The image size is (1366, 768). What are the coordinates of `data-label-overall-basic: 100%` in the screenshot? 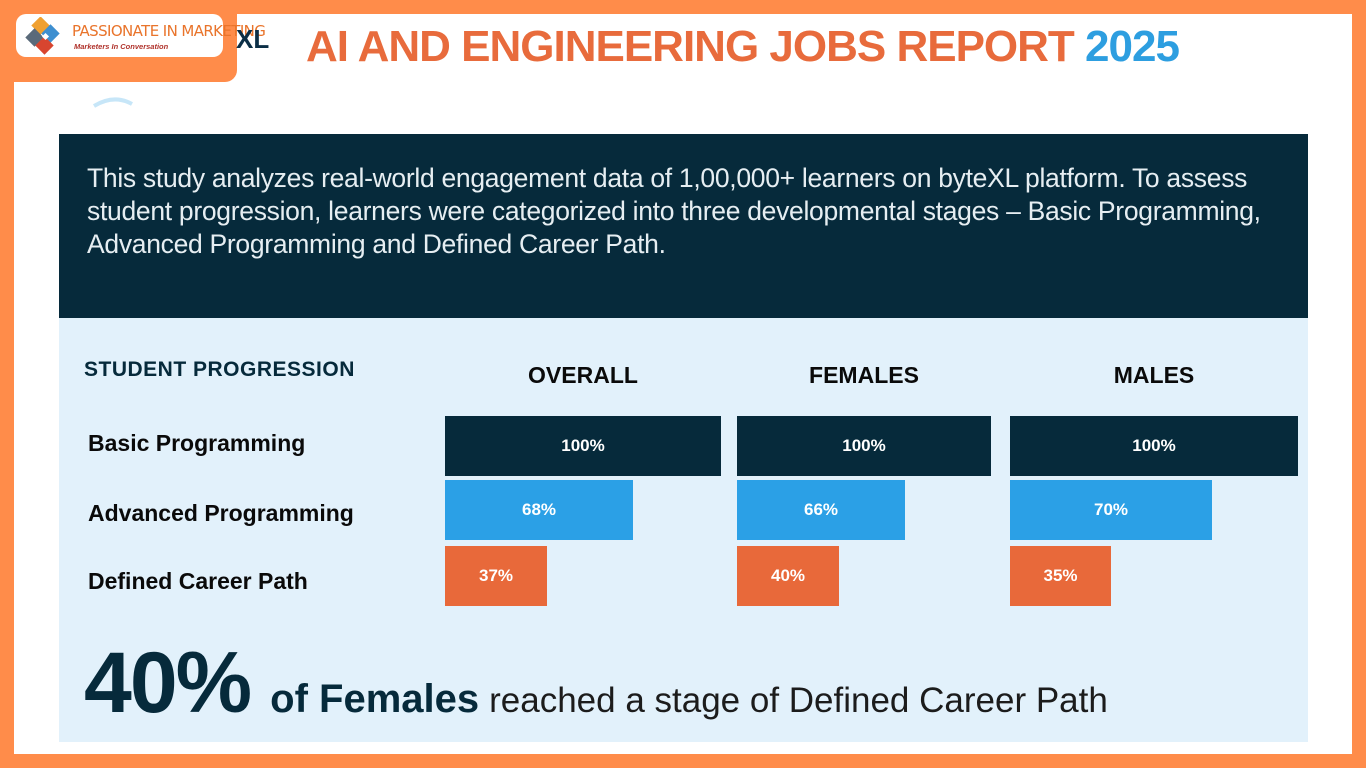 It's located at (583, 445).